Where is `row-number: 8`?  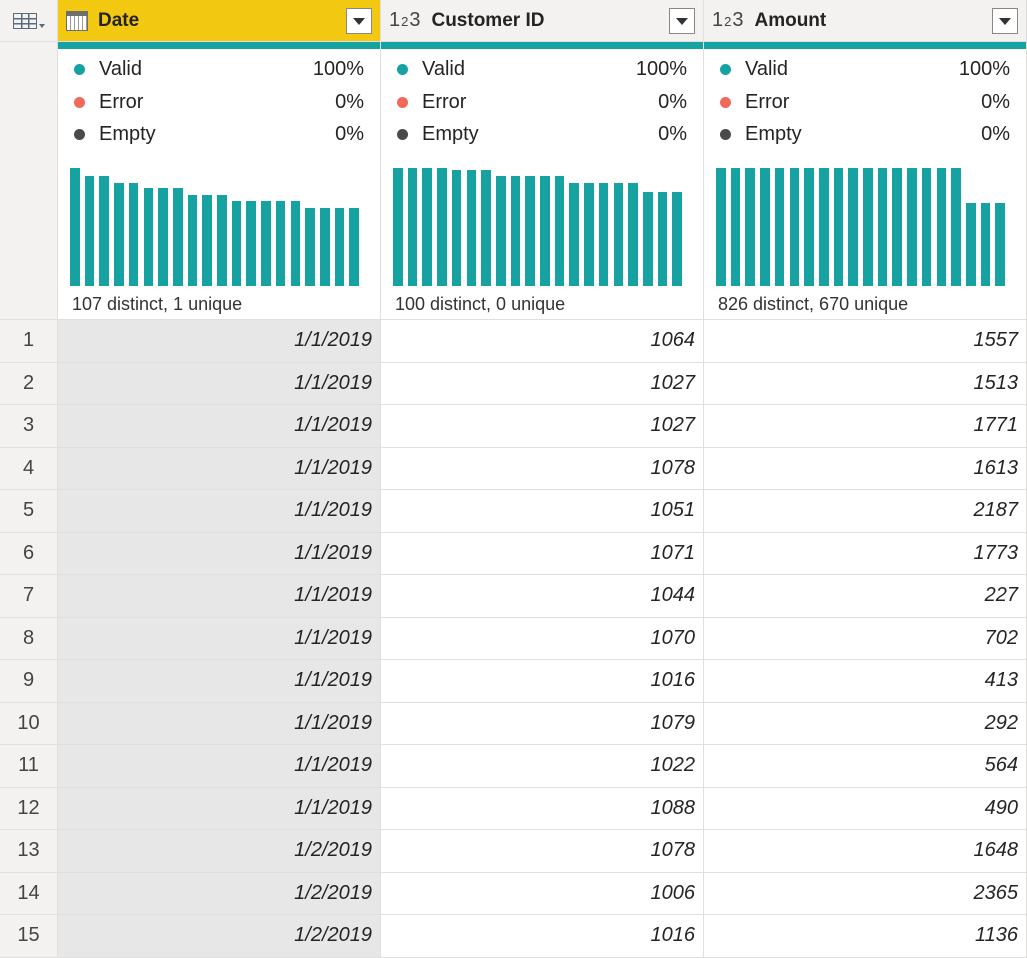 row-number: 8 is located at coordinates (29, 638).